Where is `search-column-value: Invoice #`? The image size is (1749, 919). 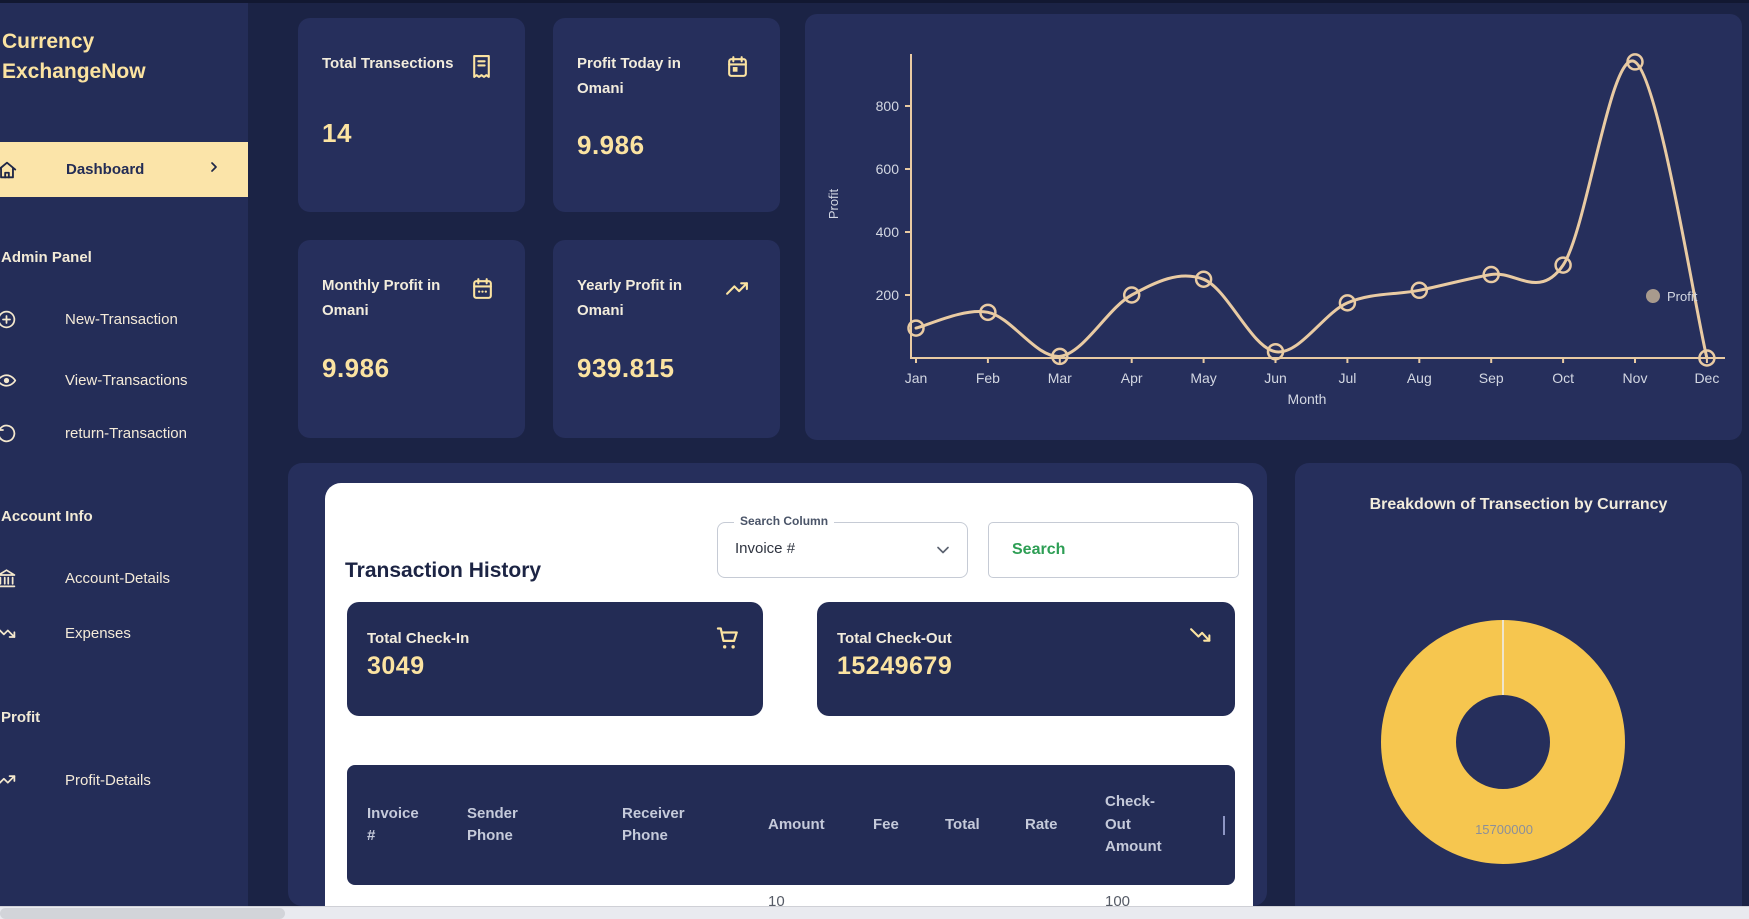
search-column-value: Invoice # is located at coordinates (765, 548).